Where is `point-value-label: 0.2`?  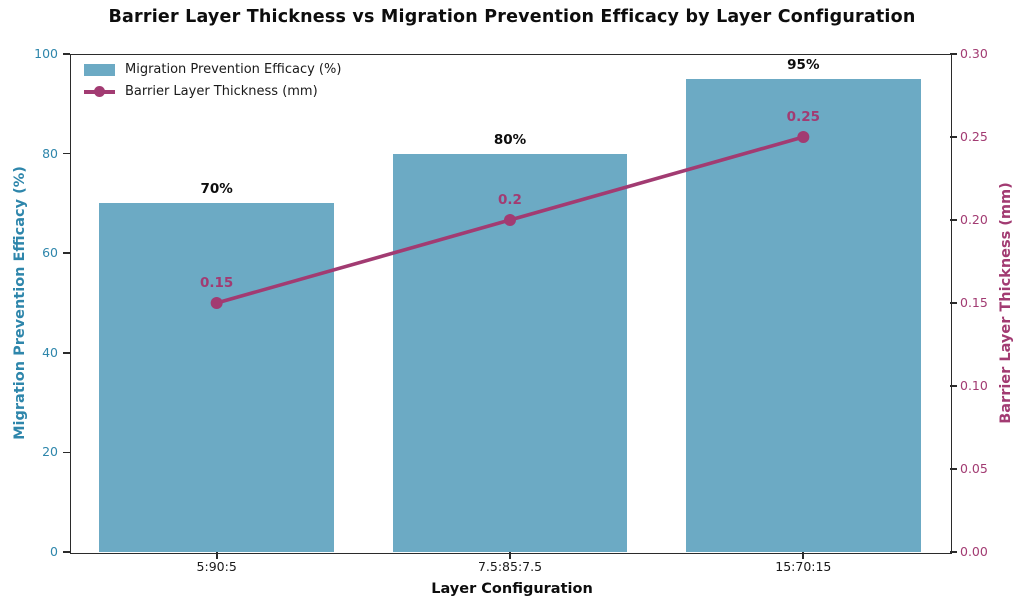 point-value-label: 0.2 is located at coordinates (510, 200).